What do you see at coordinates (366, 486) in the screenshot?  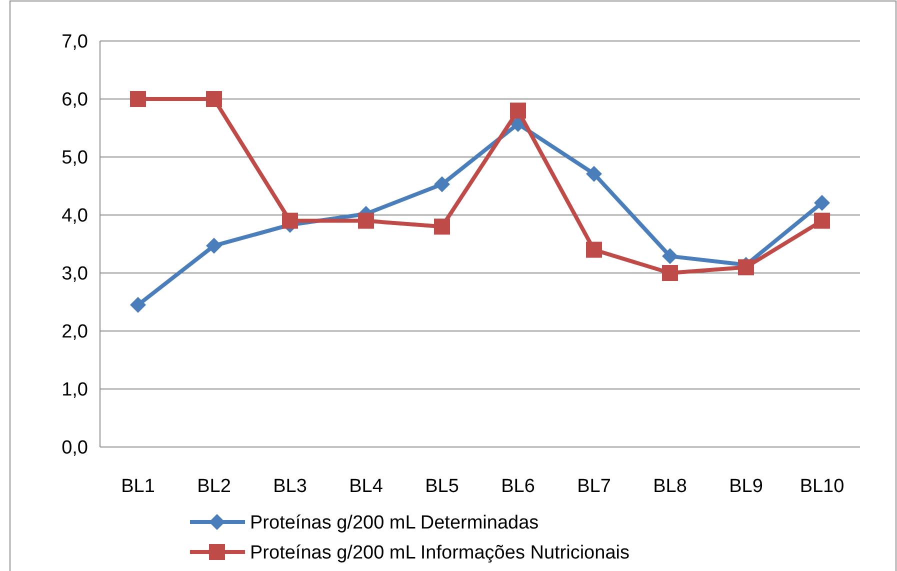 I see `x-tick-label: BL4` at bounding box center [366, 486].